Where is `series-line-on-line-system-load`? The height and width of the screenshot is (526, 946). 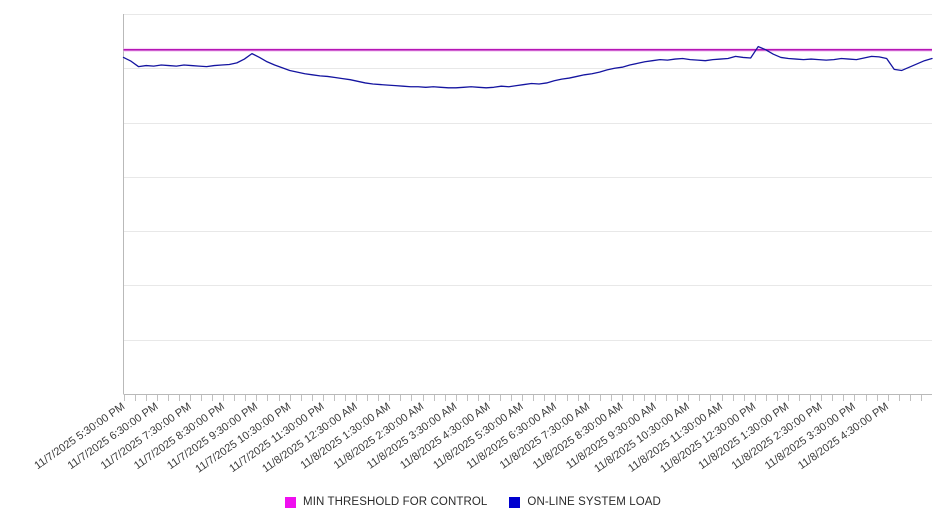 series-line-on-line-system-load is located at coordinates (527, 67).